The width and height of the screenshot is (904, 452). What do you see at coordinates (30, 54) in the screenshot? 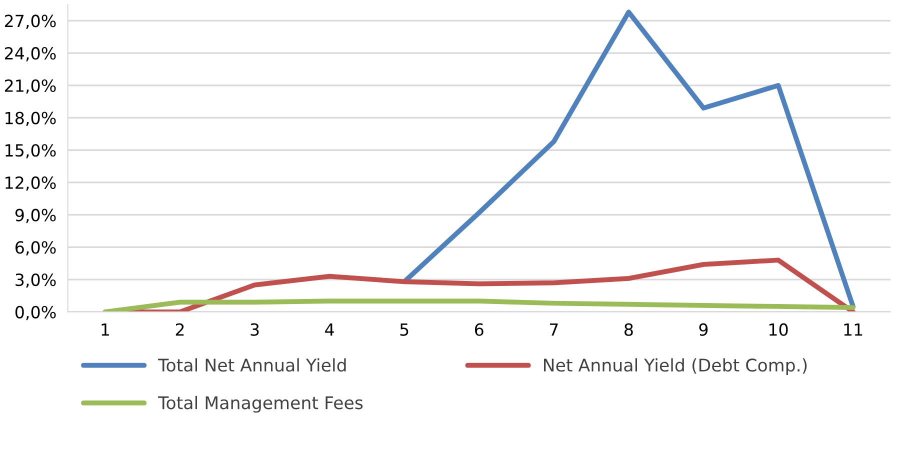
I see `y-tick-label: 24,0%` at bounding box center [30, 54].